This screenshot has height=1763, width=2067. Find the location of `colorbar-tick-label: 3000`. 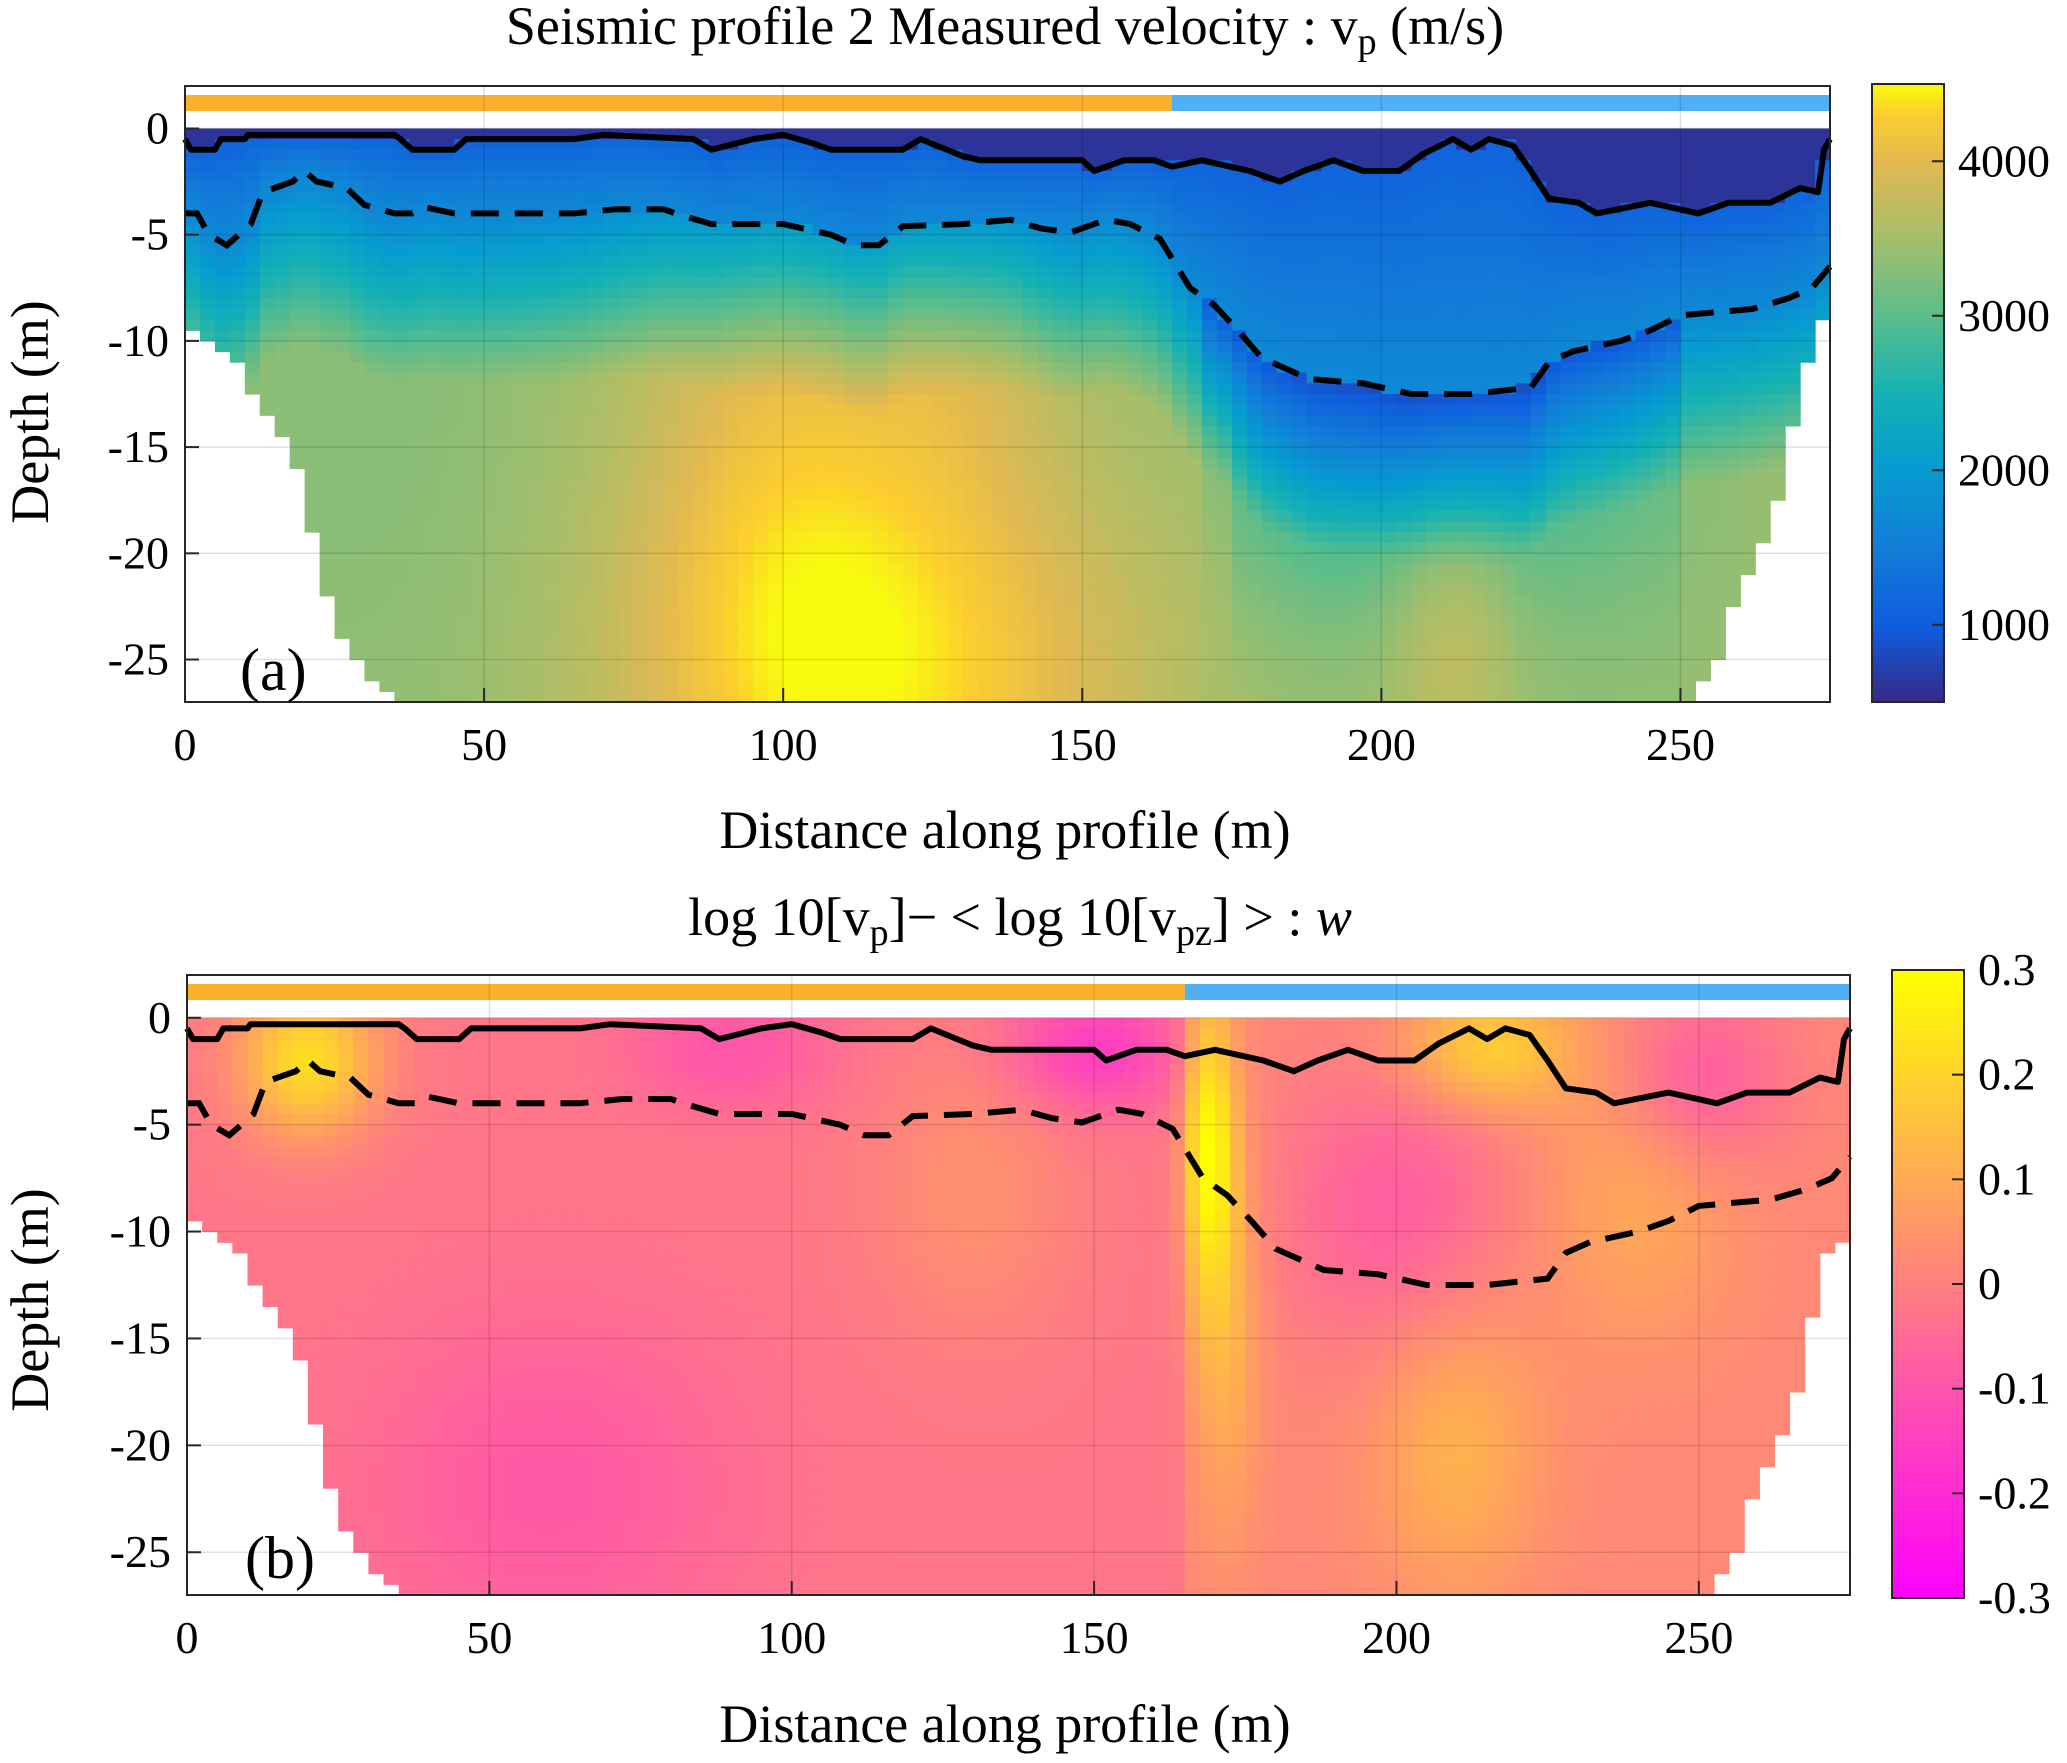

colorbar-tick-label: 3000 is located at coordinates (2004, 315).